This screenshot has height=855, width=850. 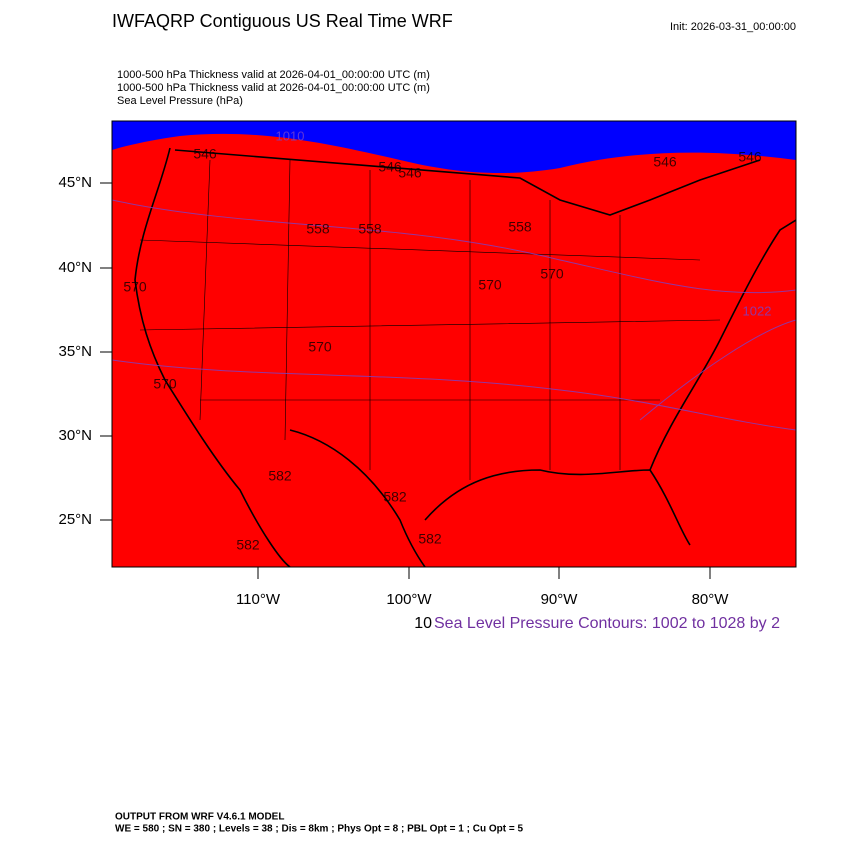 I want to click on title: IWFAQRP Contiguous US Real Time WRF, so click(x=282, y=21).